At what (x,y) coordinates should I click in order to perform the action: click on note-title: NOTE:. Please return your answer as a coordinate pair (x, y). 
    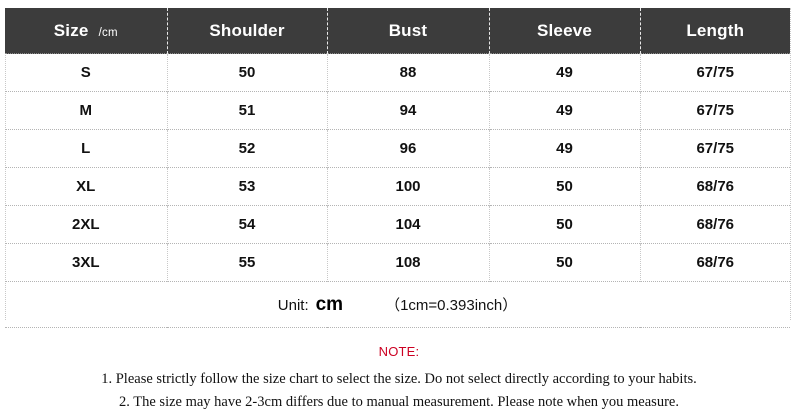
    Looking at the image, I should click on (399, 351).